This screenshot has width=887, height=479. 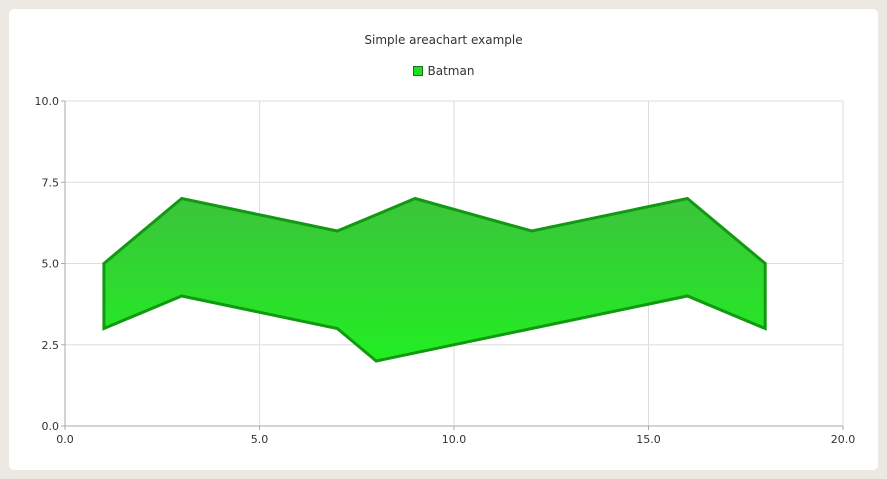 What do you see at coordinates (51, 345) in the screenshot?
I see `y-tick-label: 2.5` at bounding box center [51, 345].